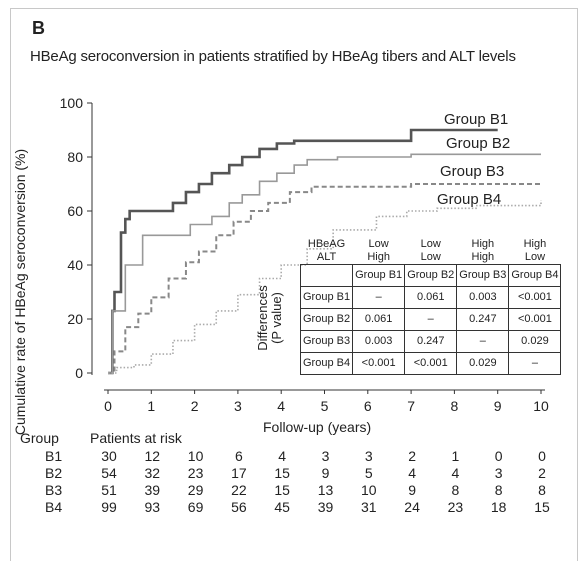 Image resolution: width=584 pixels, height=562 pixels. Describe the element at coordinates (109, 507) in the screenshot. I see `risk-count: 99` at that location.